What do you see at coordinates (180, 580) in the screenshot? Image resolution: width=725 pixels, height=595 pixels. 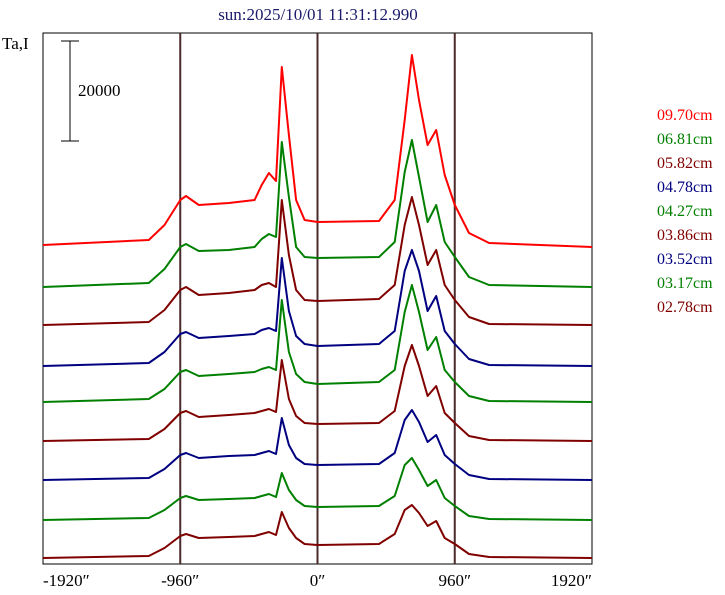 I see `x-tick-label: -960″` at bounding box center [180, 580].